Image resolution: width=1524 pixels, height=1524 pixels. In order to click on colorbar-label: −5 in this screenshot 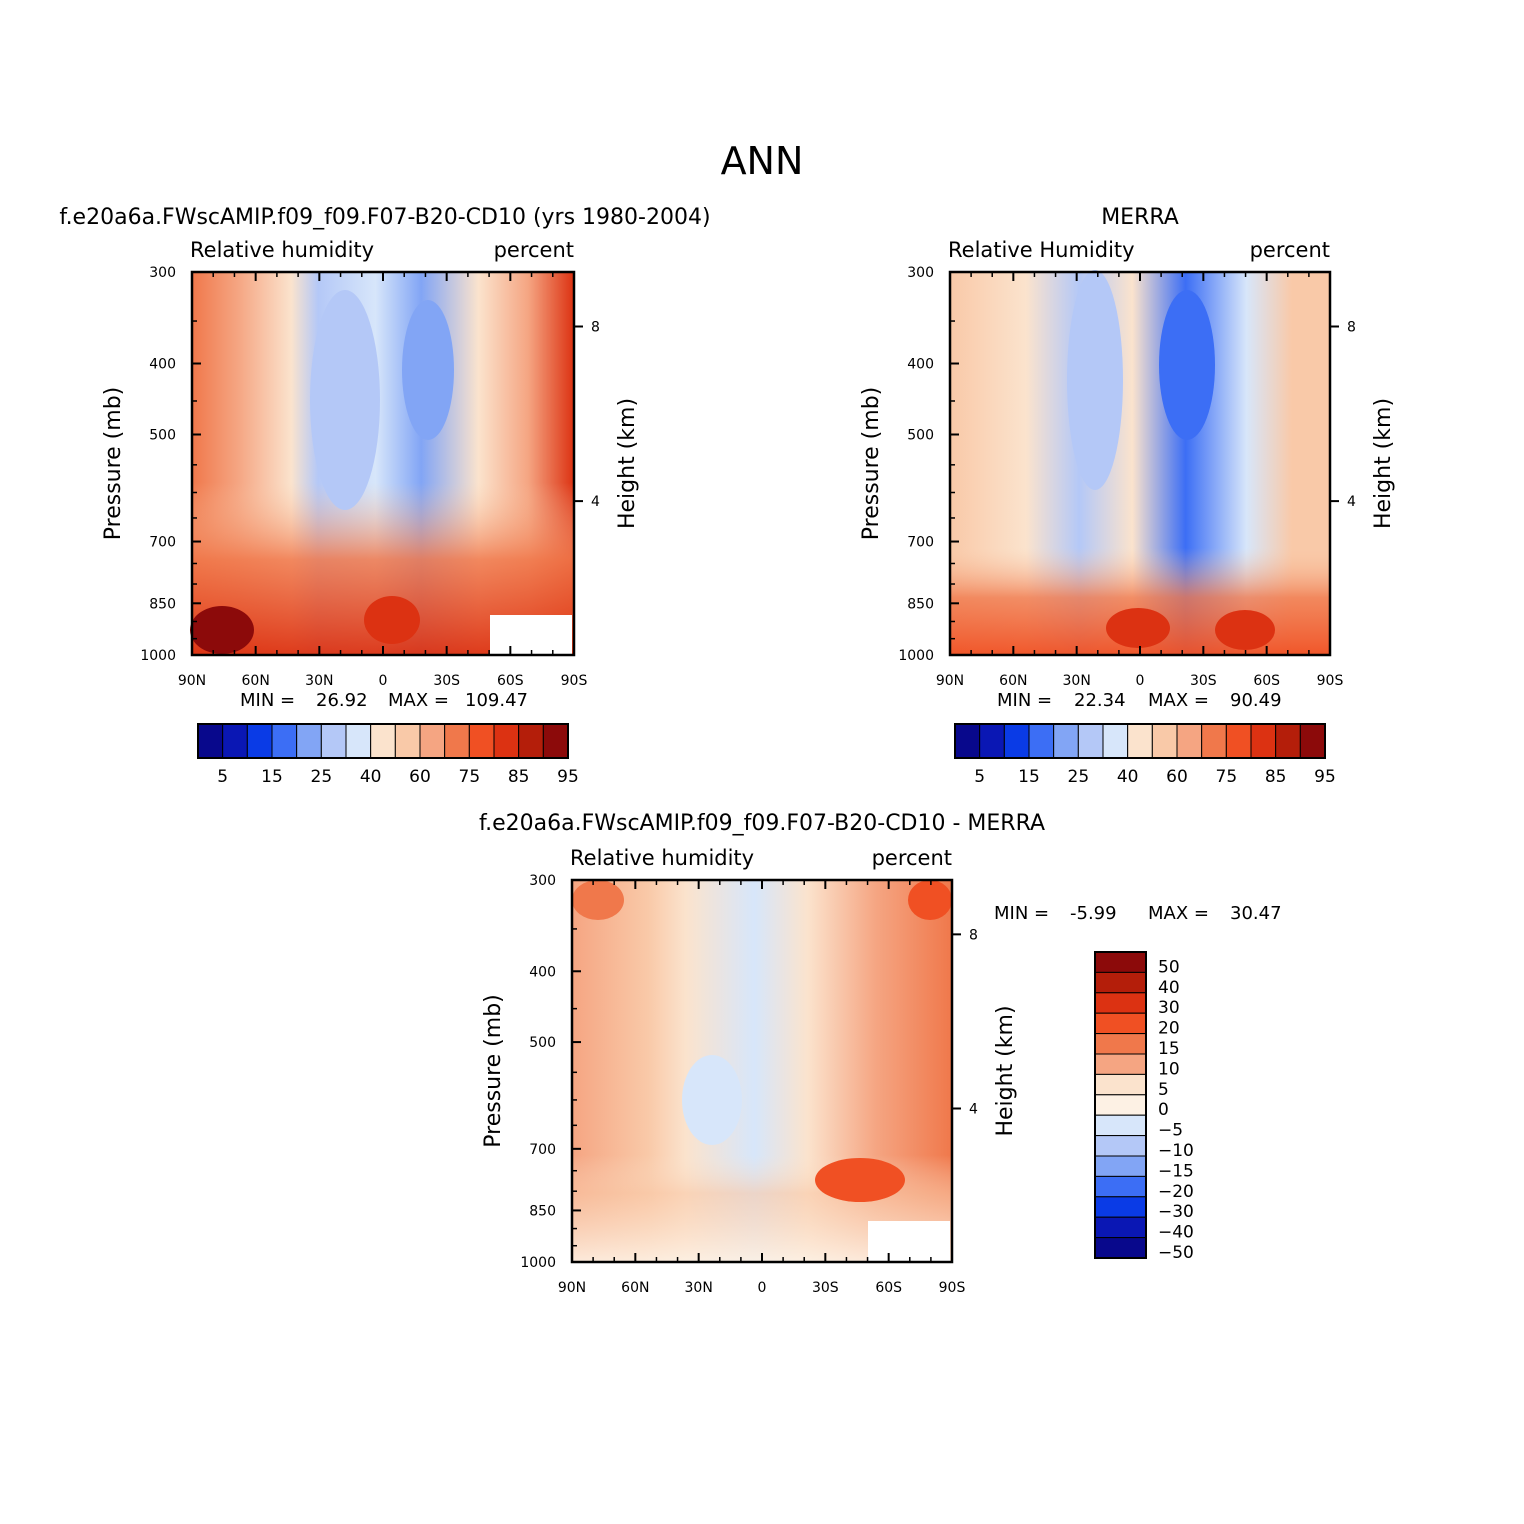, I will do `click(1170, 1131)`.